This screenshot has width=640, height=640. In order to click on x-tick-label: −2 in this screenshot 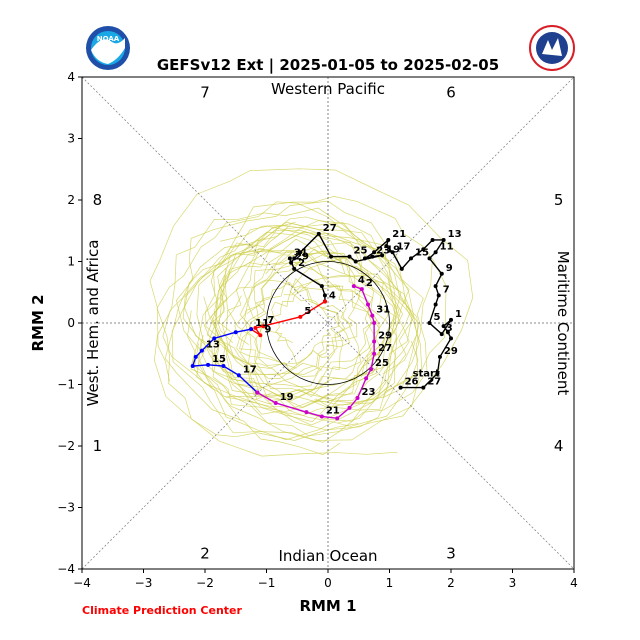, I will do `click(205, 583)`.